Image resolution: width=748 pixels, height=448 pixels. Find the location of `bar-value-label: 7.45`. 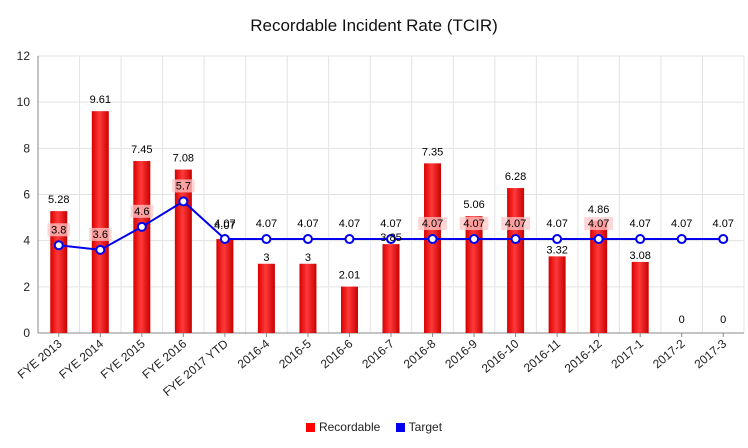

bar-value-label: 7.45 is located at coordinates (141, 150).